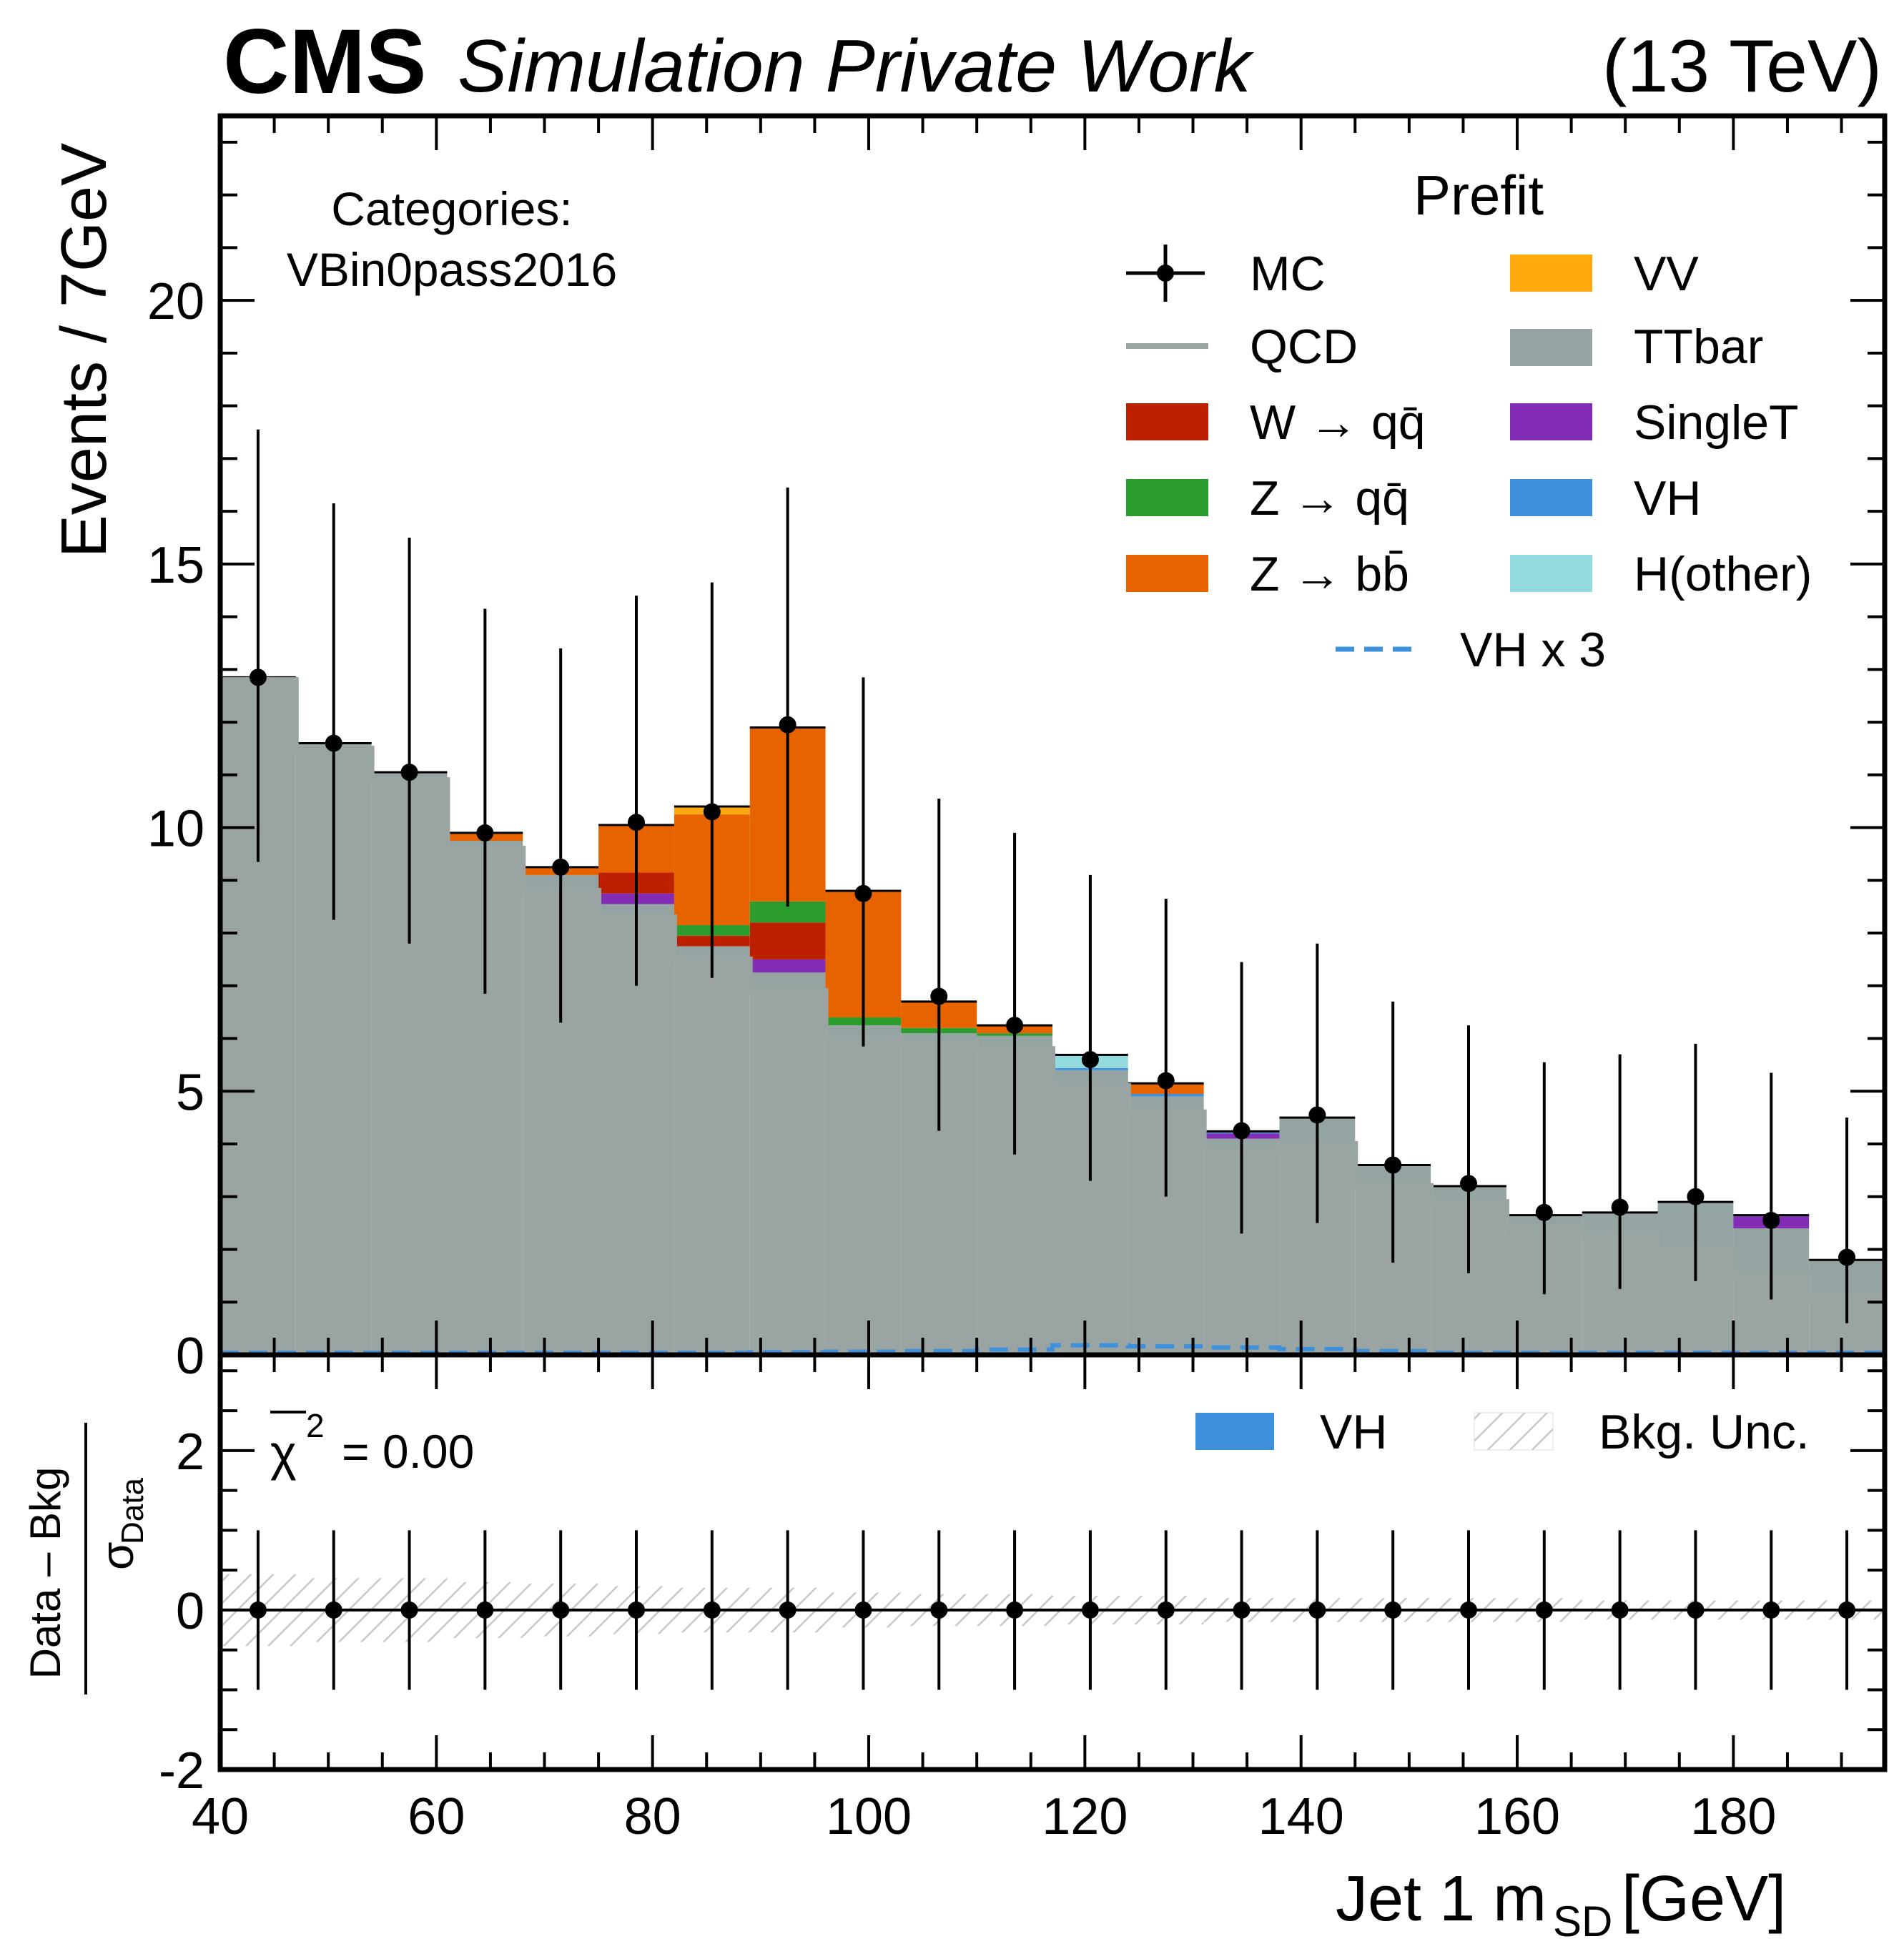 The image size is (1904, 1959). Describe the element at coordinates (1353, 1432) in the screenshot. I see `ratio-legend-vh: VH` at that location.